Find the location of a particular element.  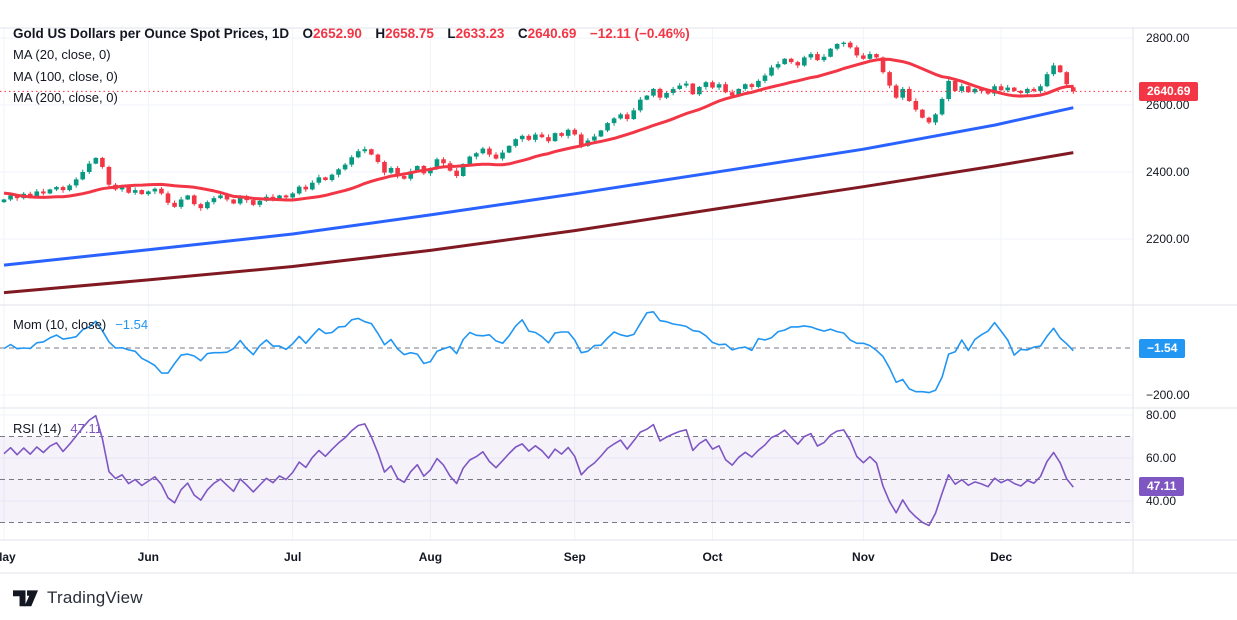

month-label: Dec is located at coordinates (1001, 557).